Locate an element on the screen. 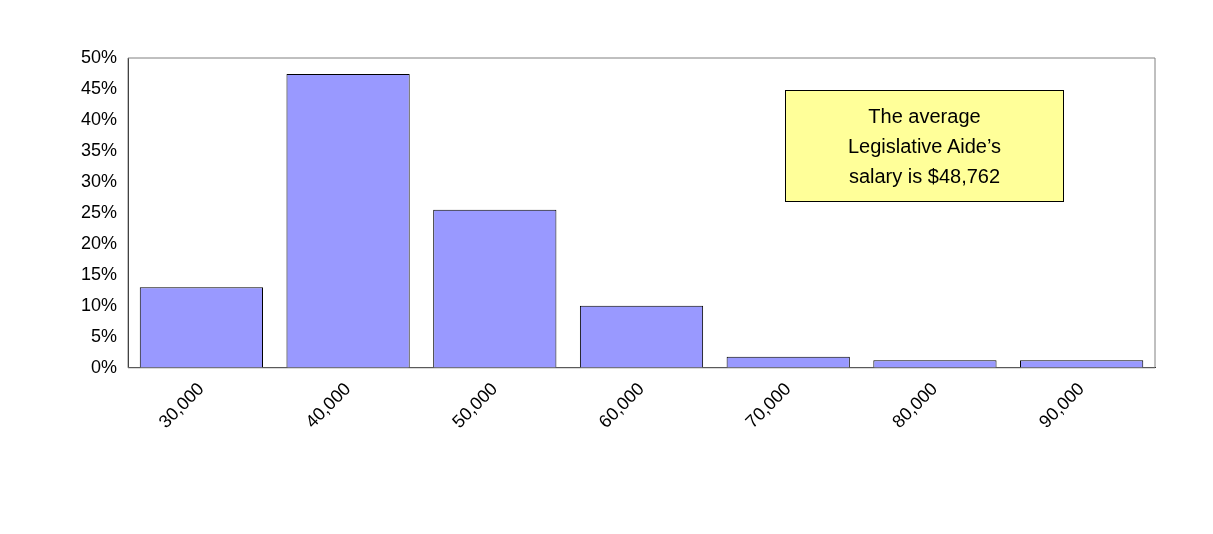  y-tick-label: 40% is located at coordinates (99, 118).